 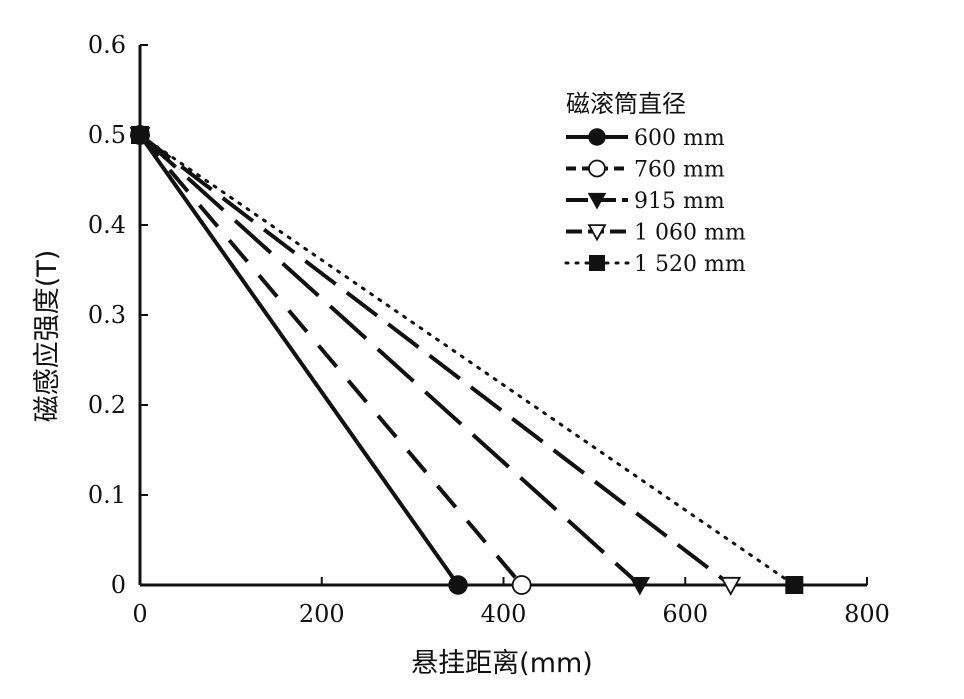 I want to click on y-tick-label: 0.2, so click(x=107, y=405).